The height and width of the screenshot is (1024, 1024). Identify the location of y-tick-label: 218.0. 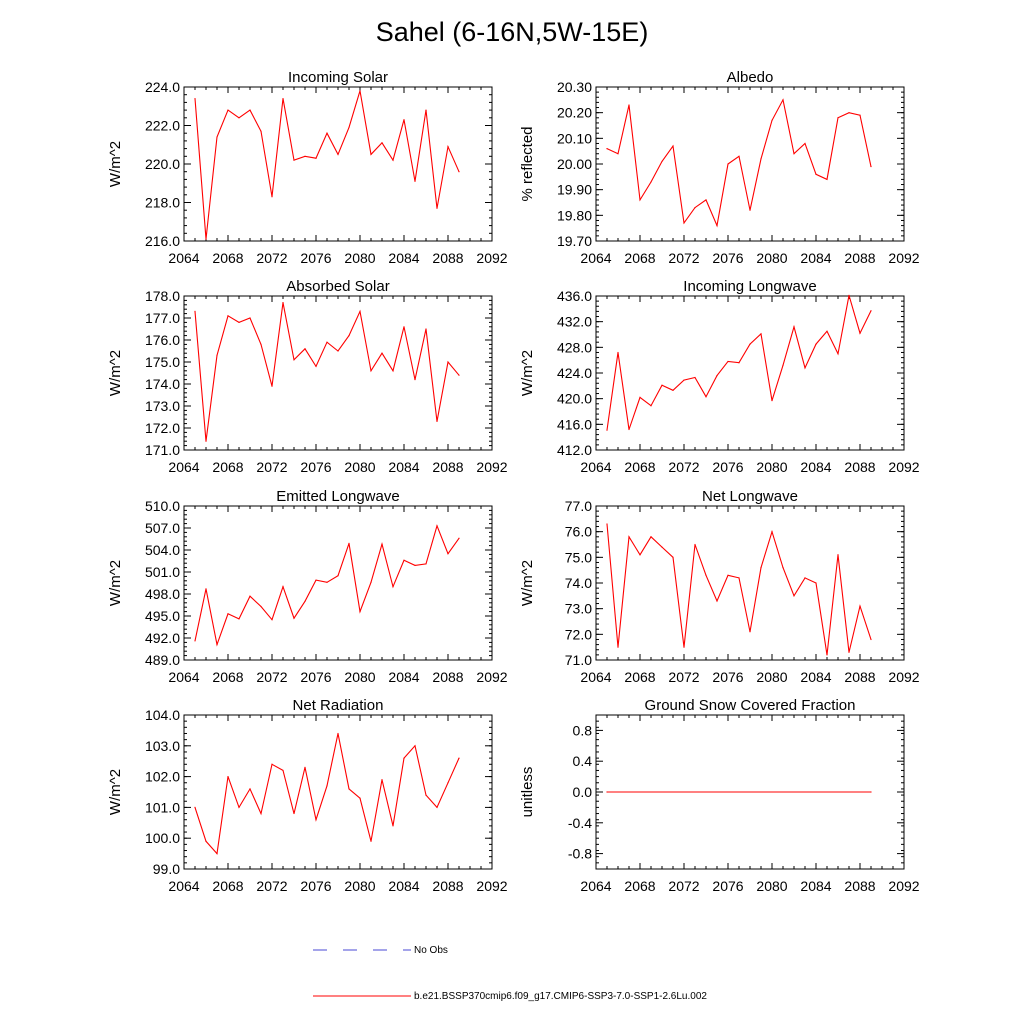
(162, 203).